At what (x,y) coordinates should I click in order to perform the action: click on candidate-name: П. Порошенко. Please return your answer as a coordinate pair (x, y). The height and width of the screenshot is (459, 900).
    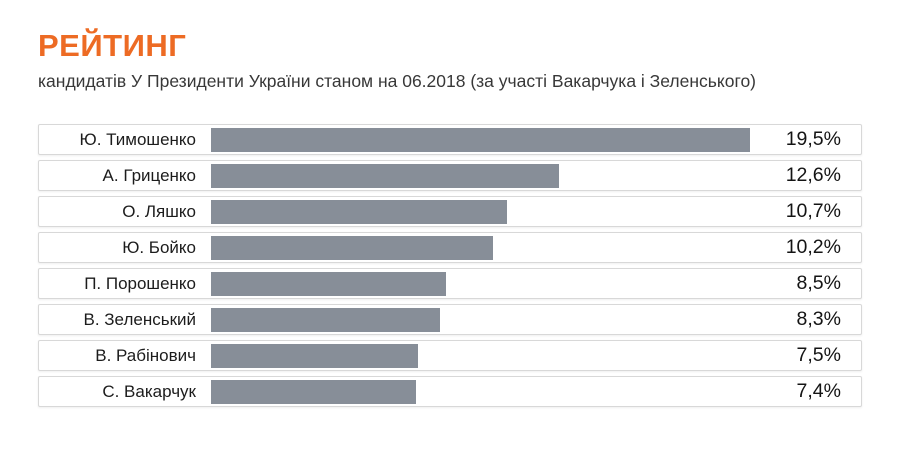
    Looking at the image, I should click on (140, 283).